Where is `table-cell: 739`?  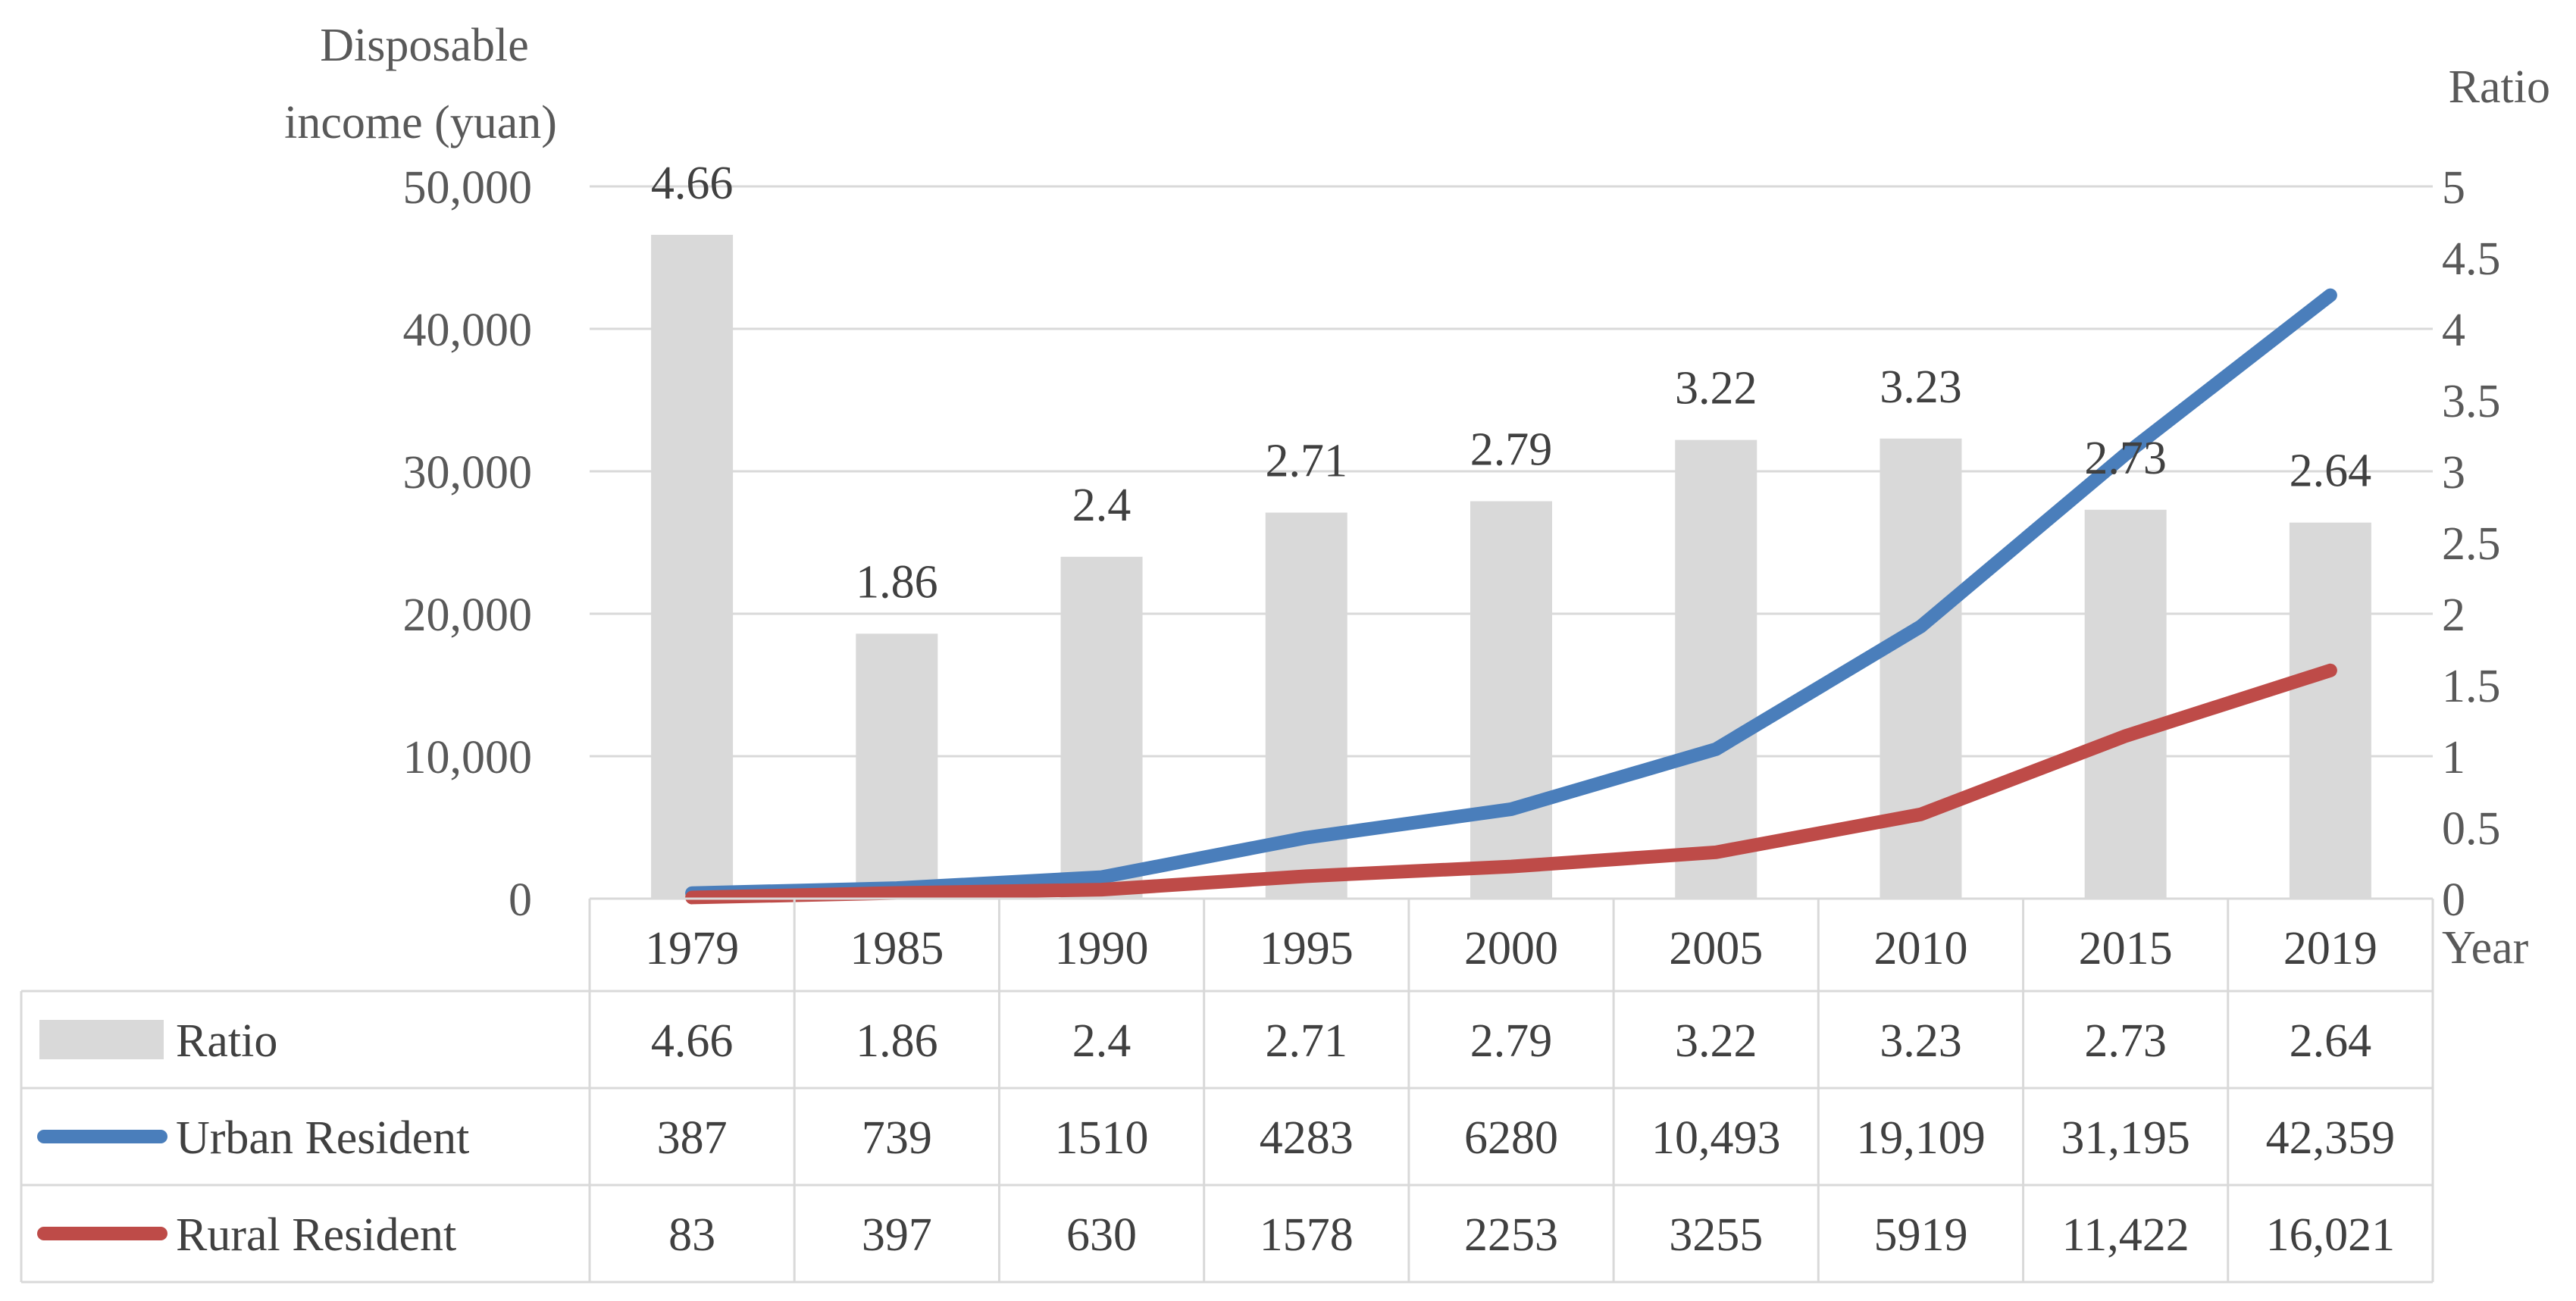
table-cell: 739 is located at coordinates (897, 1138).